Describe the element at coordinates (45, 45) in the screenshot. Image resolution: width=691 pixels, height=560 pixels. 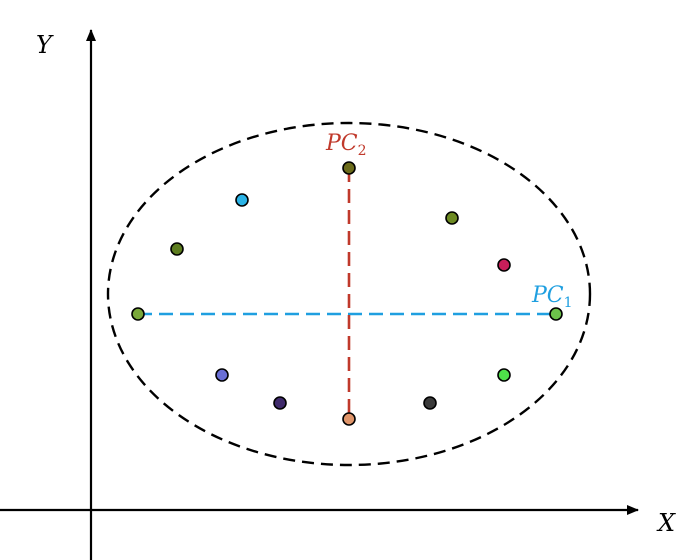
I see `y-axis-label: Y` at that location.